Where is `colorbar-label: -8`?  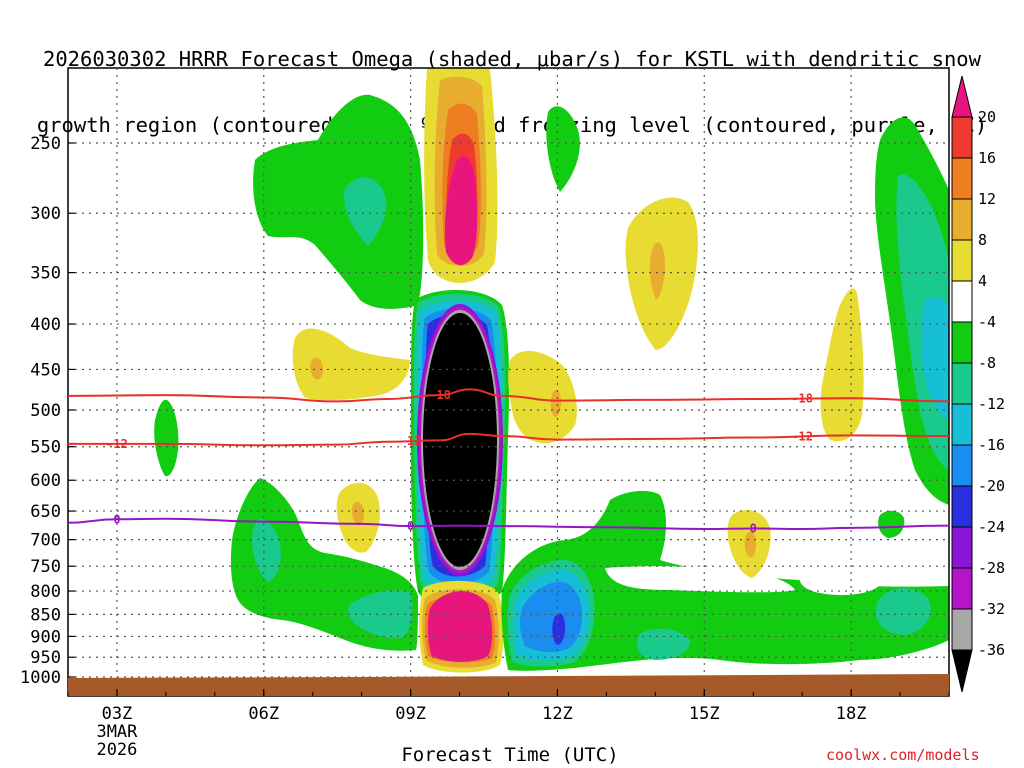 colorbar-label: -8 is located at coordinates (987, 363).